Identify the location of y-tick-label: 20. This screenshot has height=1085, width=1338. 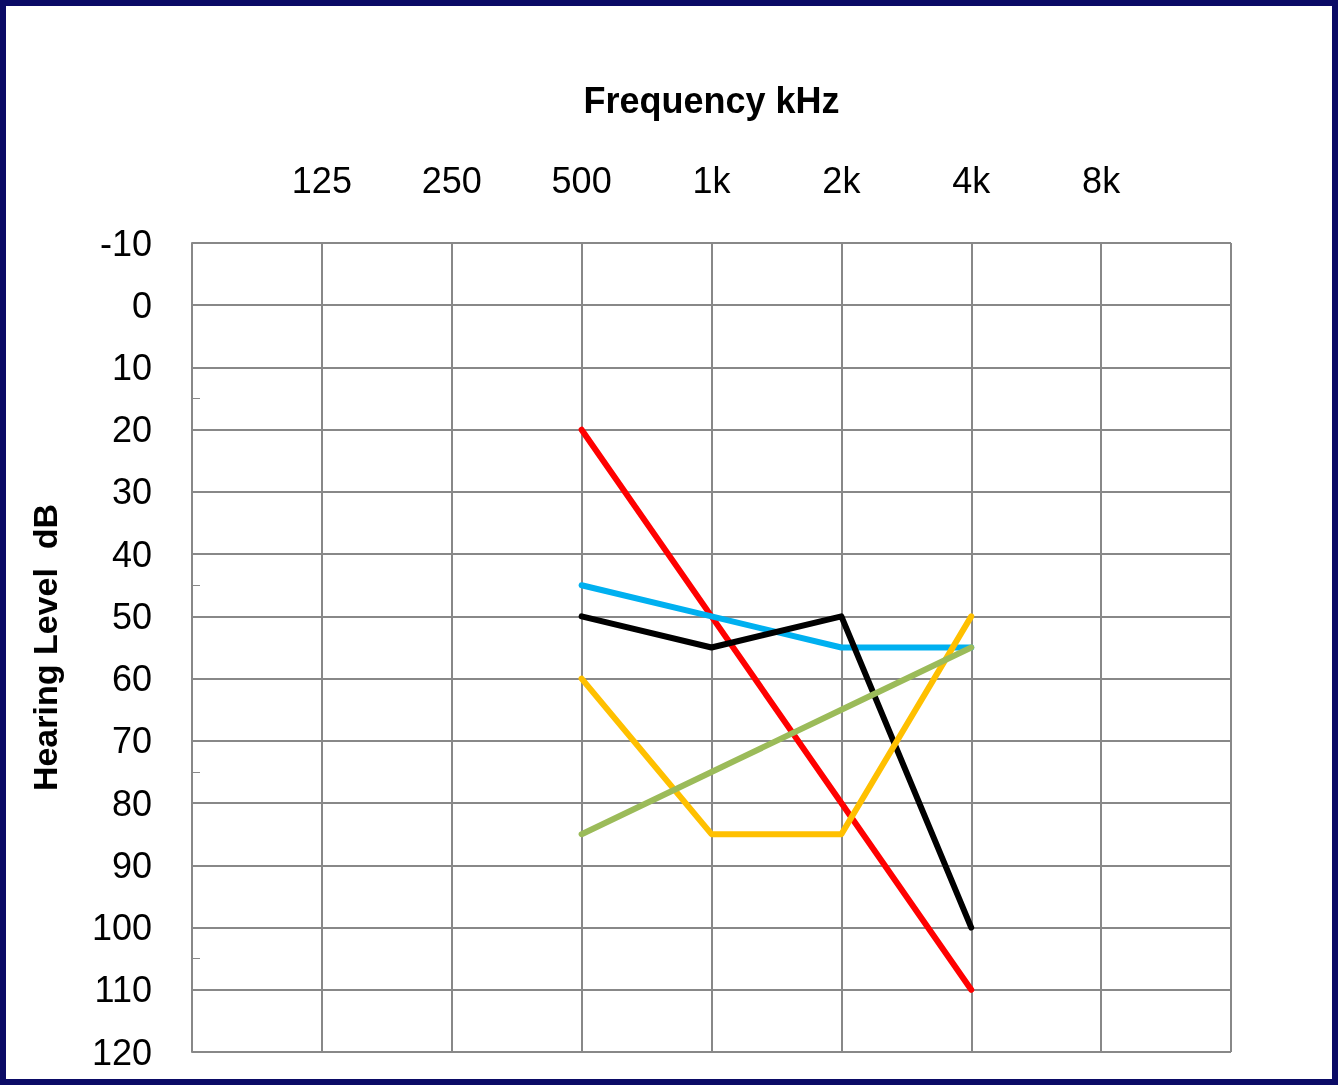
(131, 430).